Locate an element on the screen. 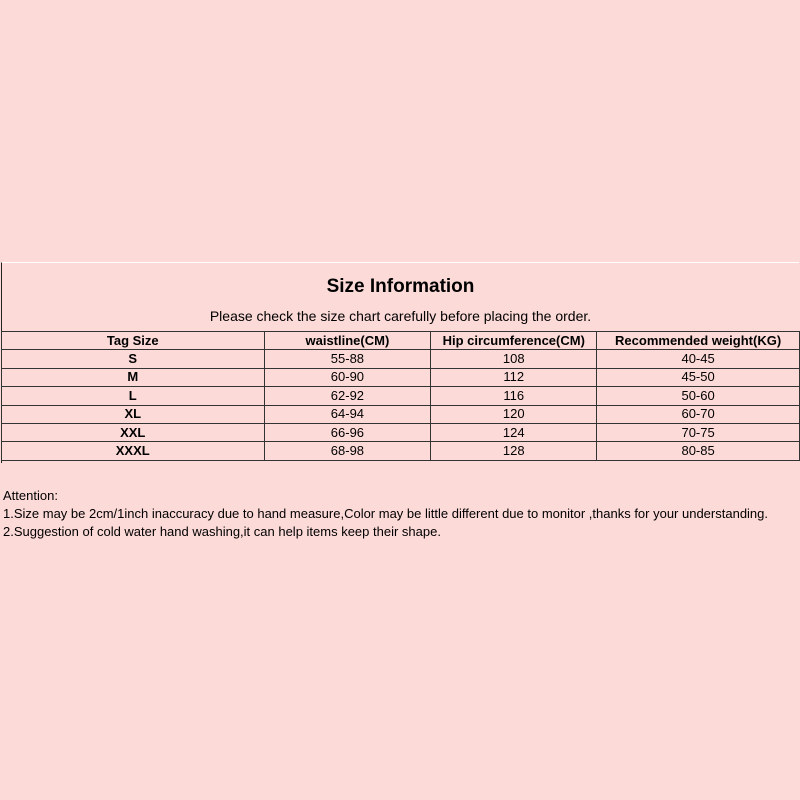  cell-tag-size: M is located at coordinates (133, 377).